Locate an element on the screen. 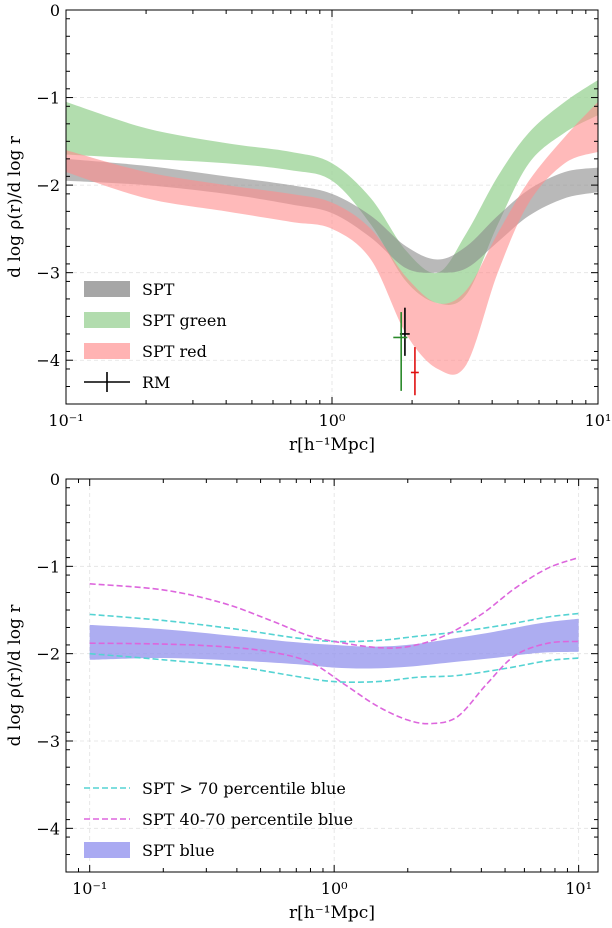  legend-item-rm: RM is located at coordinates (127, 382).